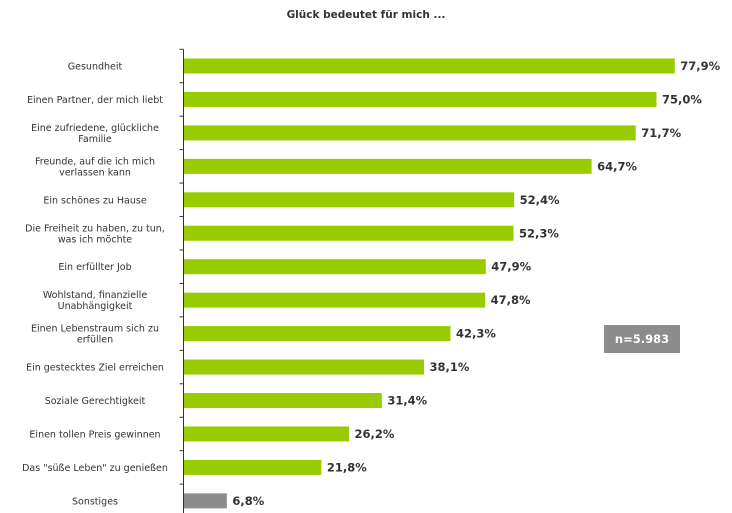 This screenshot has width=732, height=513. What do you see at coordinates (540, 200) in the screenshot?
I see `value-label: 52,4%` at bounding box center [540, 200].